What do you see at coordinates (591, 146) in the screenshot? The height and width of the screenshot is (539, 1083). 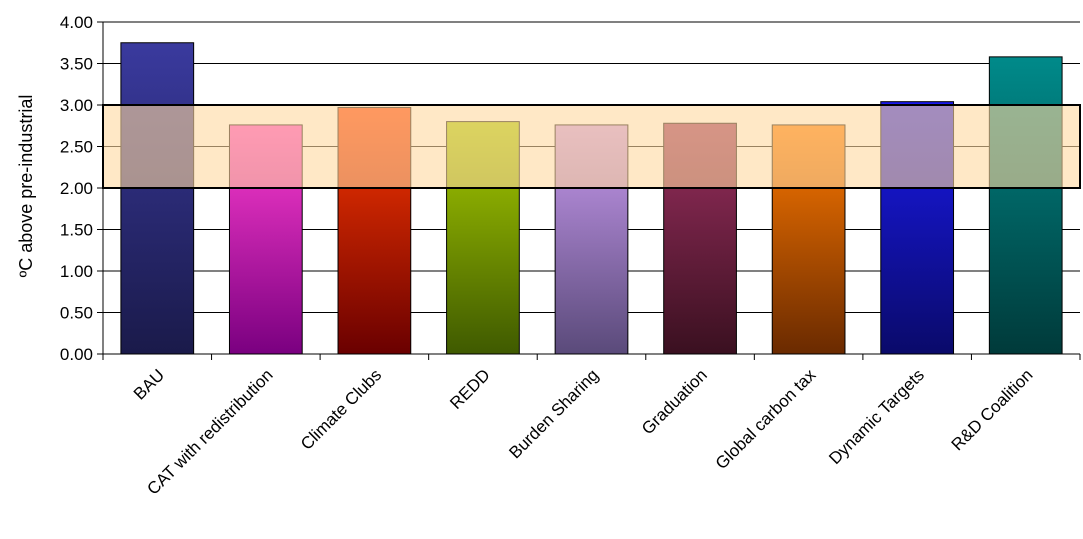 I see `highlight-band` at bounding box center [591, 146].